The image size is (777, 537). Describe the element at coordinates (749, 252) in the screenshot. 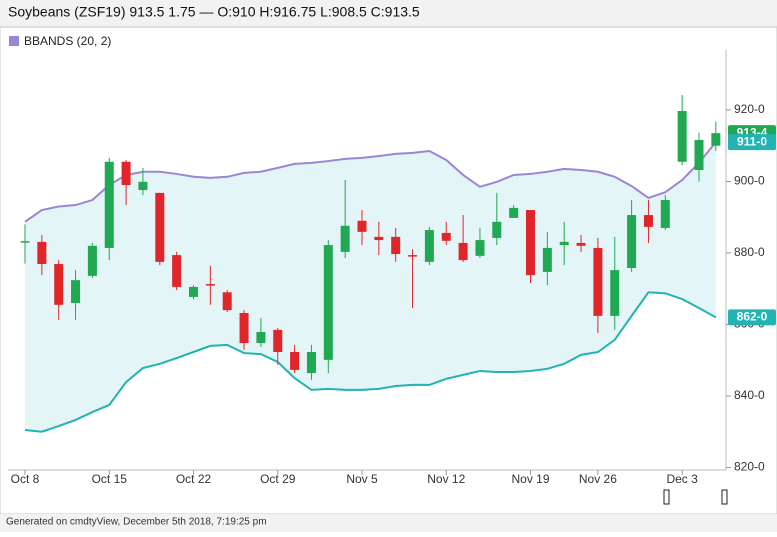

I see `y-tick-label: 880-0` at that location.